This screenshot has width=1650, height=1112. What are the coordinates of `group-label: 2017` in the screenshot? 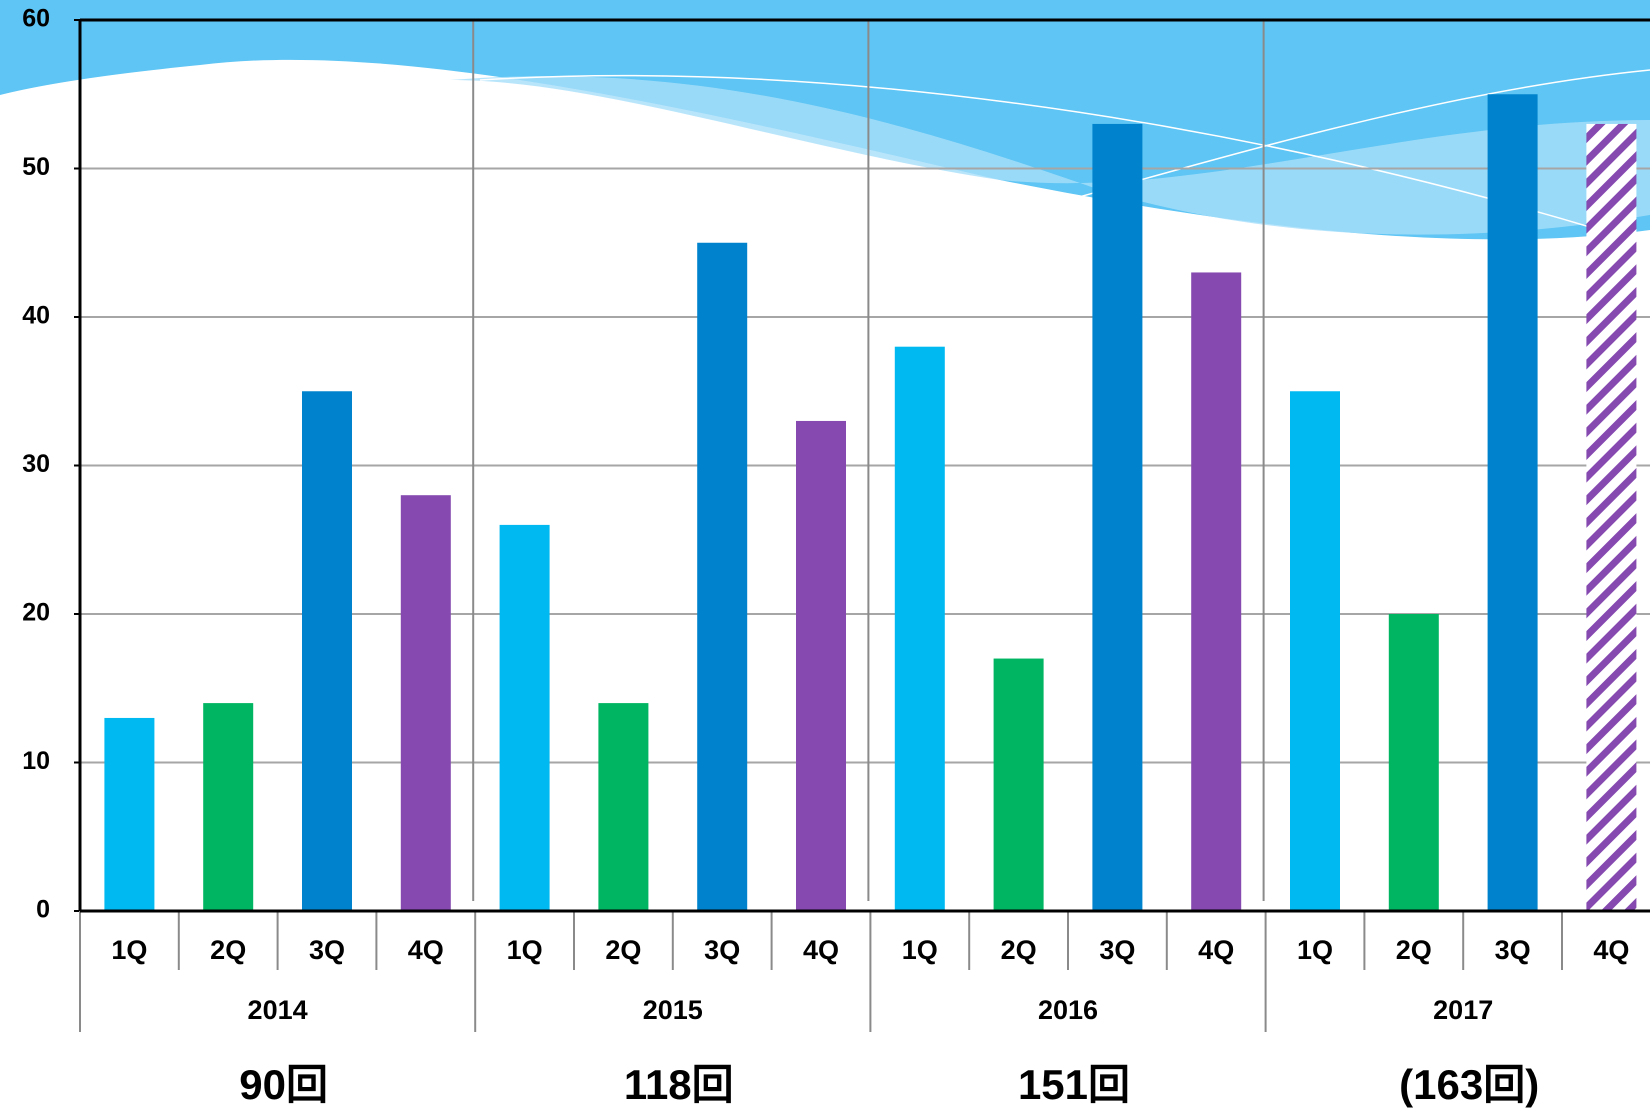 It's located at (1463, 1010).